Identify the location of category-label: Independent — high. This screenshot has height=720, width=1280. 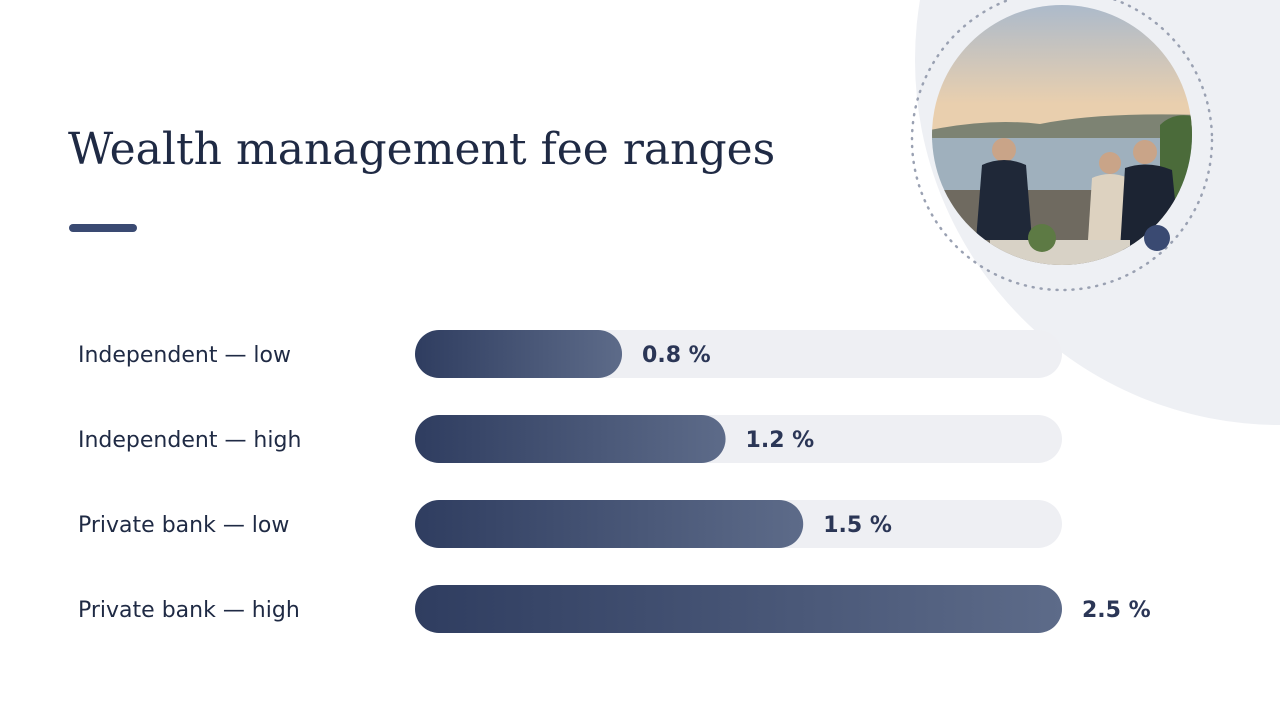
(189, 440).